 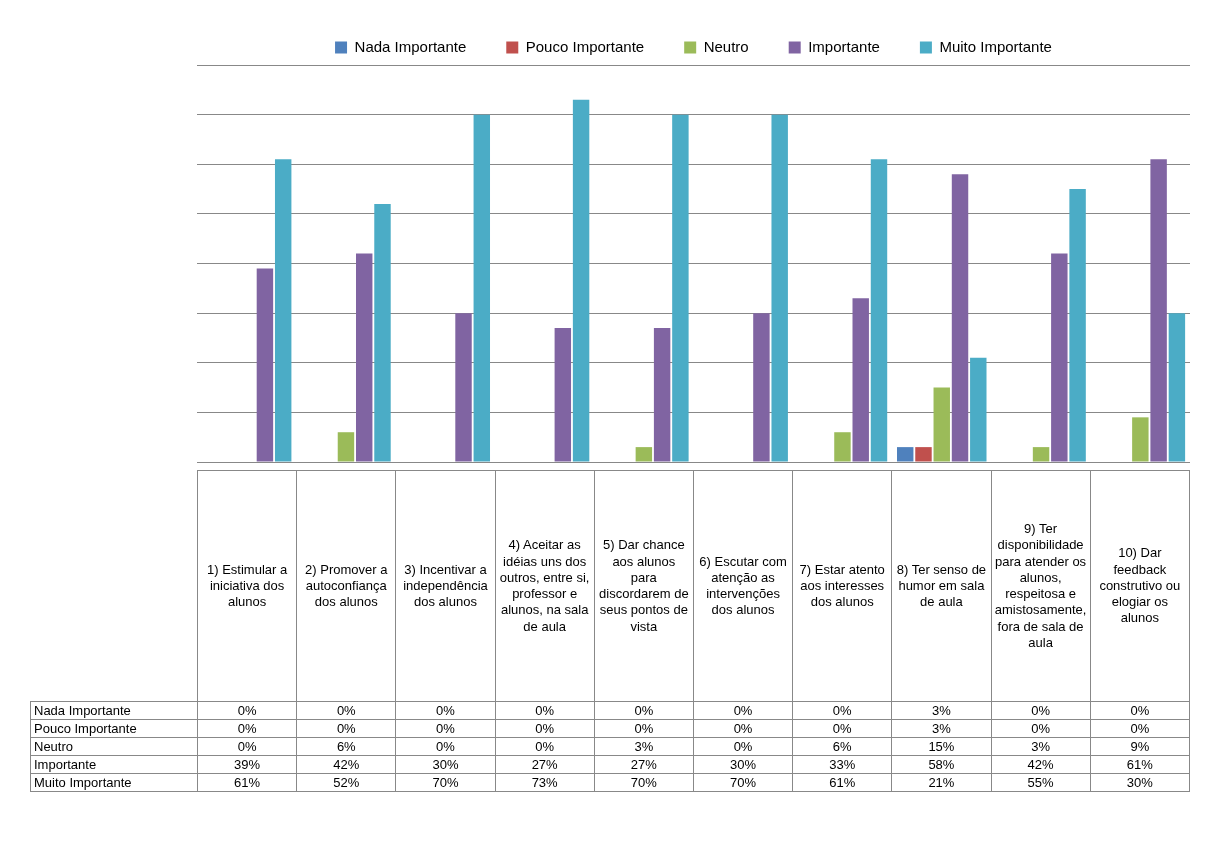 What do you see at coordinates (585, 46) in the screenshot?
I see `legend-label: Pouco Importante` at bounding box center [585, 46].